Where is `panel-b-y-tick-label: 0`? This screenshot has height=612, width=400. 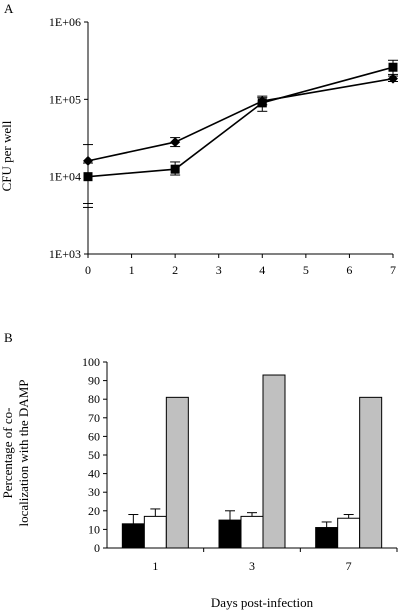
panel-b-y-tick-label: 0 is located at coordinates (97, 548).